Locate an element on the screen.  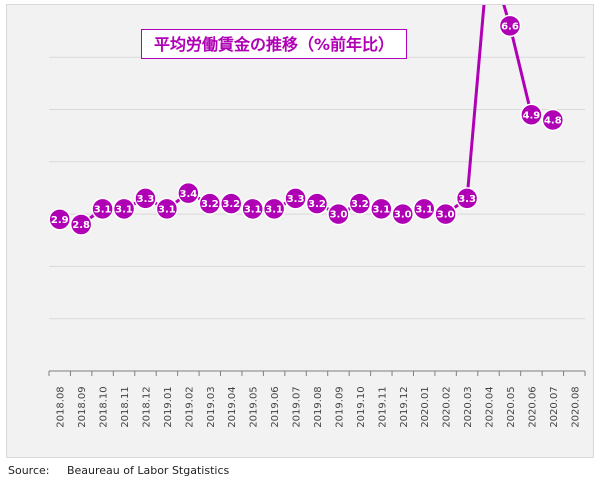
data-label: 6.6 is located at coordinates (510, 26).